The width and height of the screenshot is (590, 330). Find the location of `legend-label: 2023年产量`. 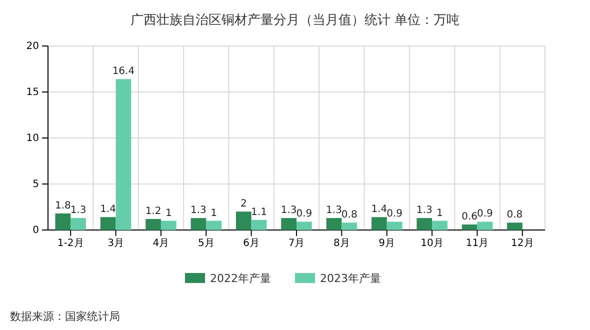

legend-label: 2023年产量 is located at coordinates (350, 278).